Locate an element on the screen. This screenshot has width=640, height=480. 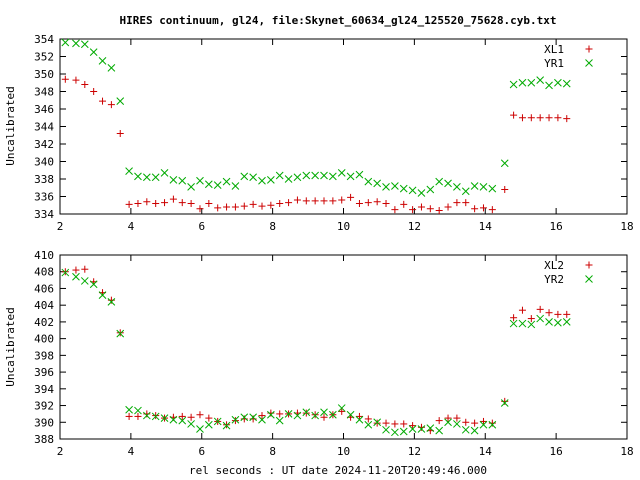
y-tick-label: 408 is located at coordinates (44, 272).